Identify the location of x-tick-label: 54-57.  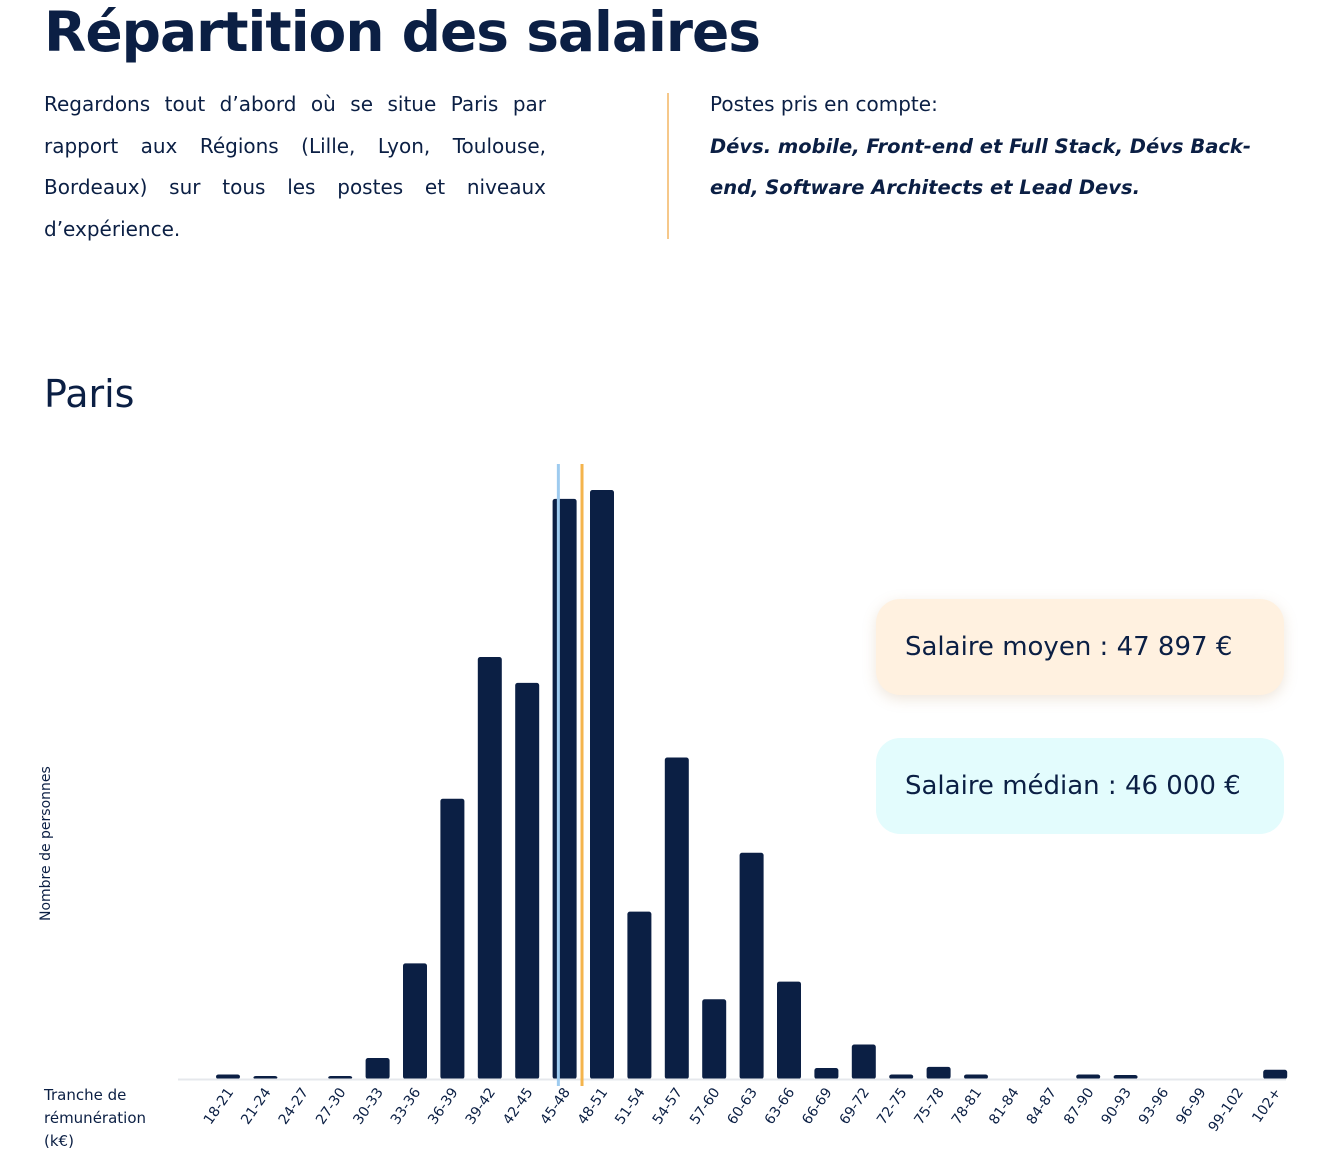
(668, 1106).